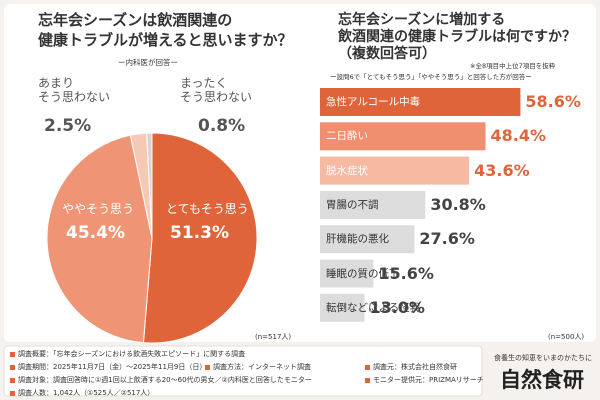  What do you see at coordinates (262, 367) in the screenshot?
I see `footer-item: 調査方法：インターネット調査` at bounding box center [262, 367].